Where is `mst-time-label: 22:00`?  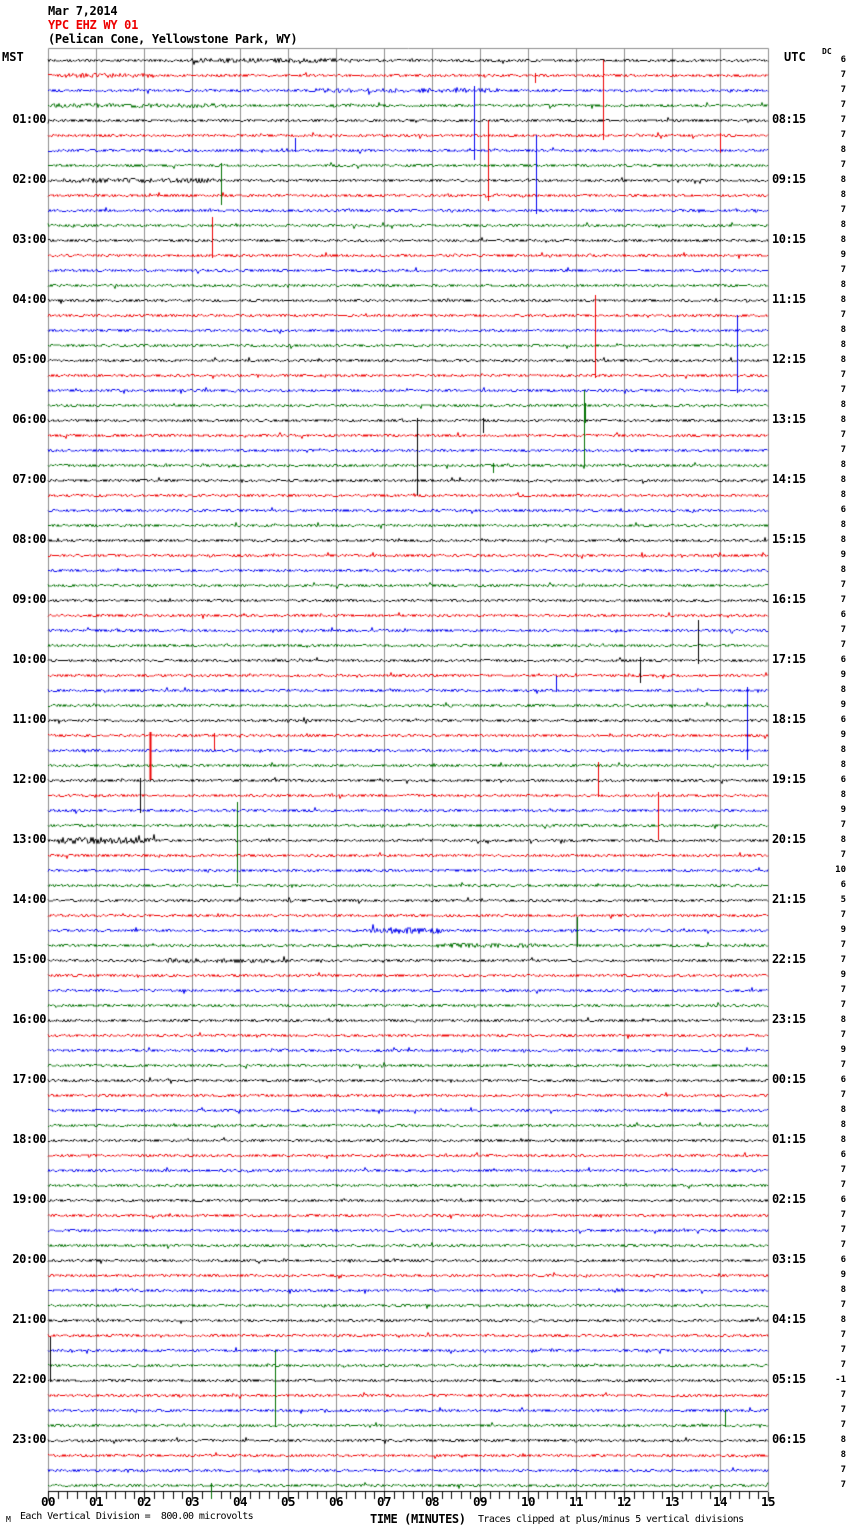 mst-time-label: 22:00 is located at coordinates (29, 1379).